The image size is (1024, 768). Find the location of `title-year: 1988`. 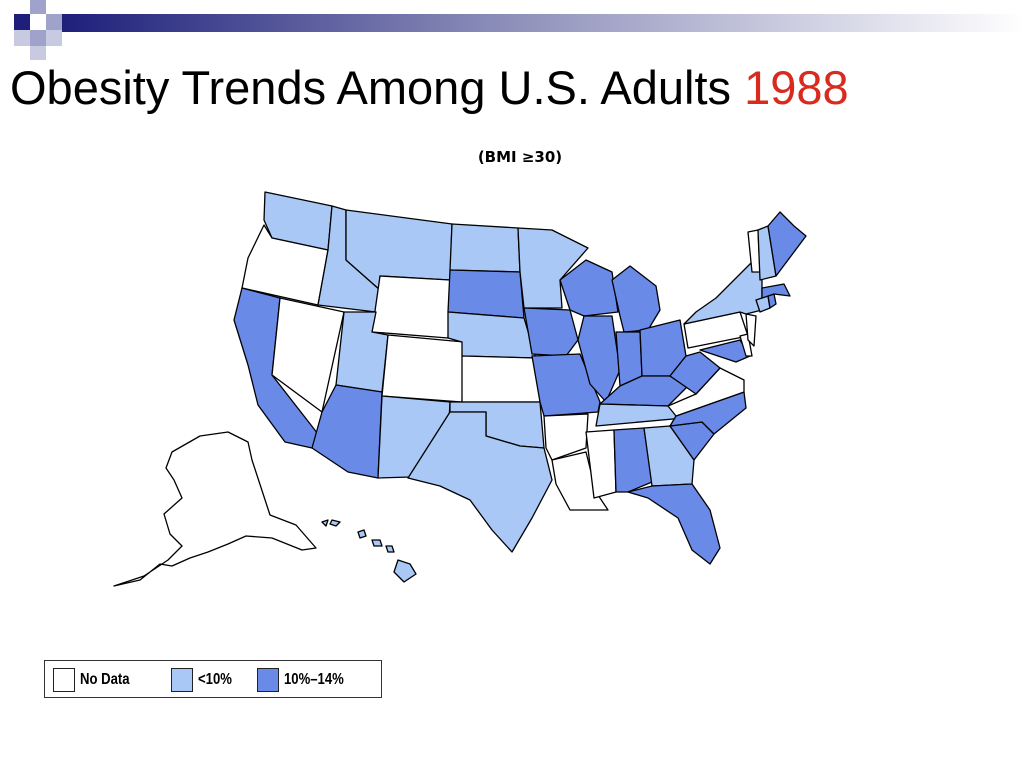

title-year: 1988 is located at coordinates (796, 87).